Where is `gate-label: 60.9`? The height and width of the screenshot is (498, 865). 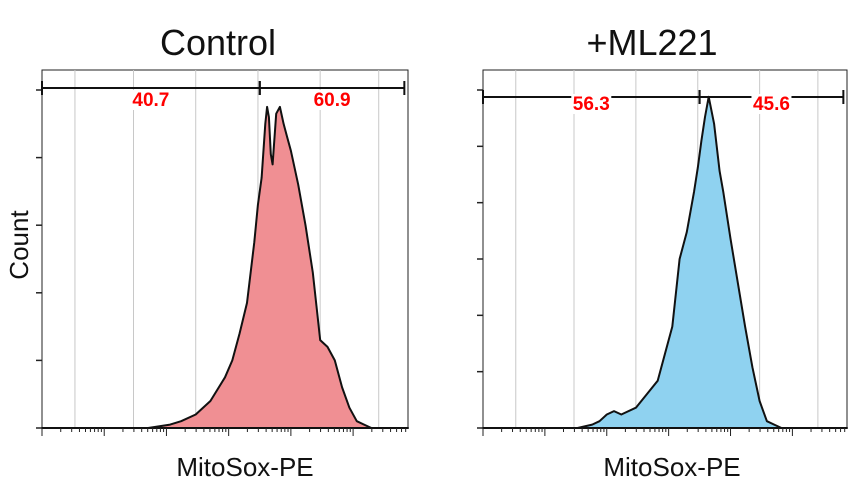
gate-label: 60.9 is located at coordinates (332, 100).